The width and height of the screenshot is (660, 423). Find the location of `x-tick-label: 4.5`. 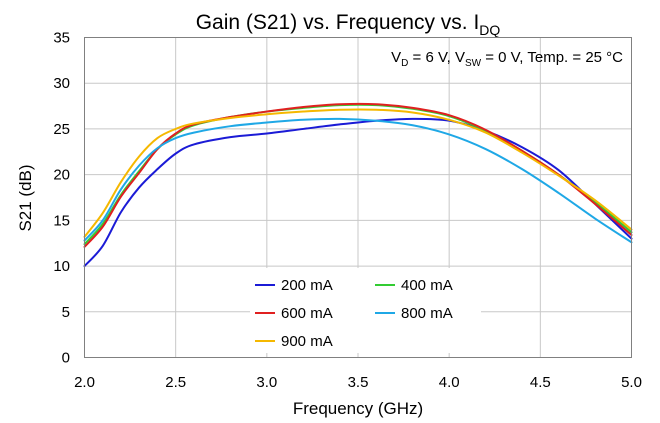

x-tick-label: 4.5 is located at coordinates (540, 382).